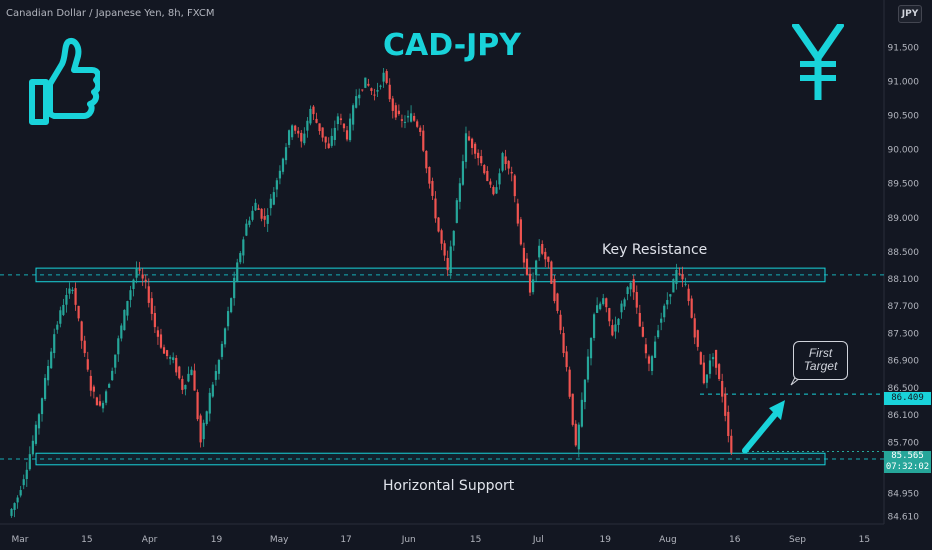 Image resolution: width=932 pixels, height=550 pixels. What do you see at coordinates (910, 14) in the screenshot?
I see `currency-badge: JPY` at bounding box center [910, 14].